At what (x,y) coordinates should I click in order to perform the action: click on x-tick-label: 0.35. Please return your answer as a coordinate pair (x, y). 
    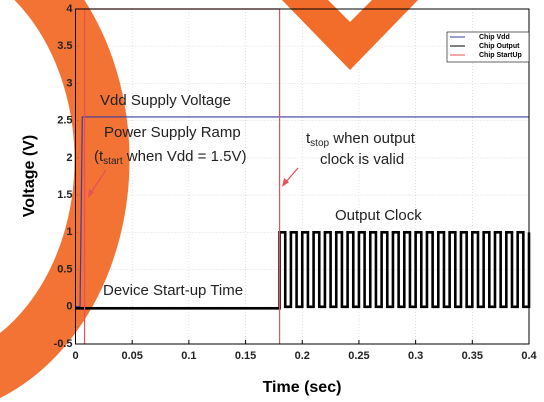
    Looking at the image, I should click on (472, 356).